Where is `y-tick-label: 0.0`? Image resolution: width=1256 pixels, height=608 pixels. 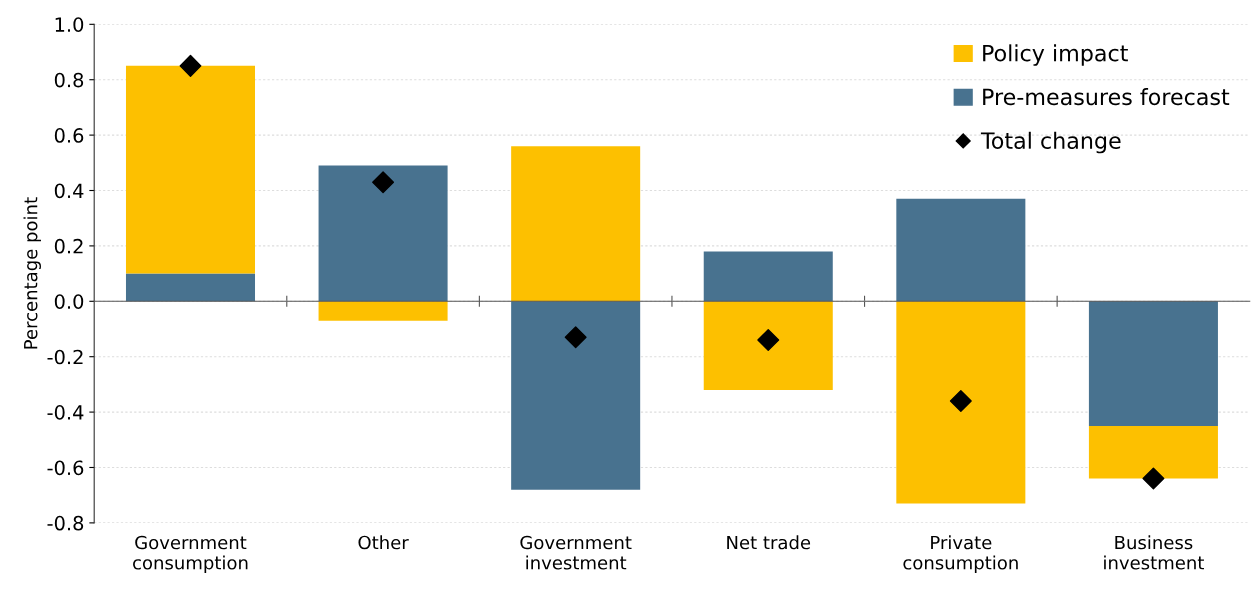 y-tick-label: 0.0 is located at coordinates (69, 301).